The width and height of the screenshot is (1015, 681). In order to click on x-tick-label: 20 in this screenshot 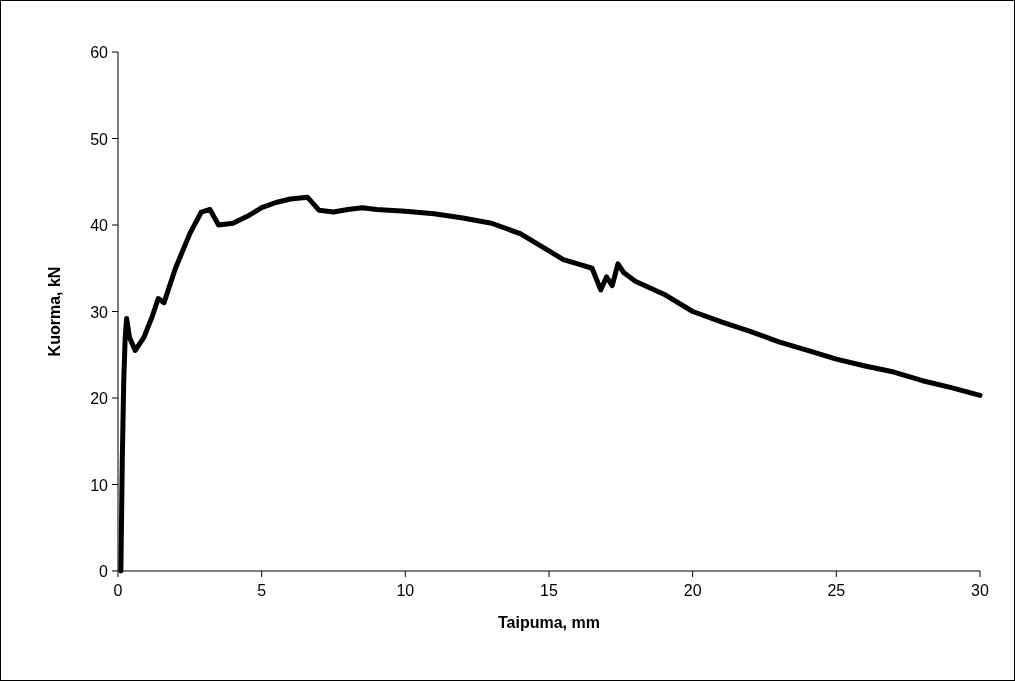, I will do `click(692, 590)`.